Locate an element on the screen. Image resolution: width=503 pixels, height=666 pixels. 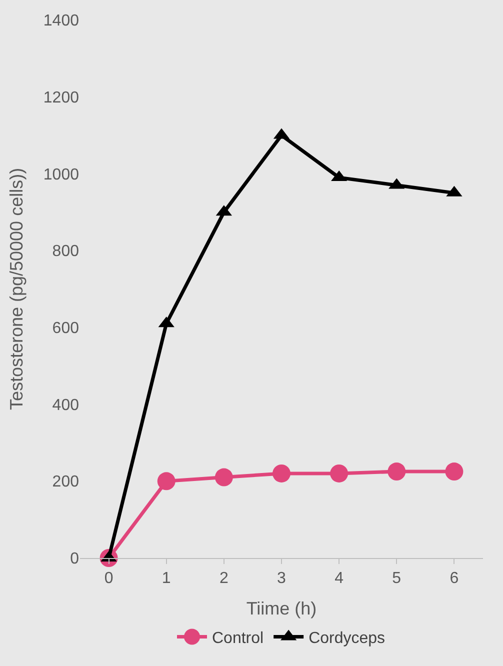
x-tick-label: 1 is located at coordinates (166, 579).